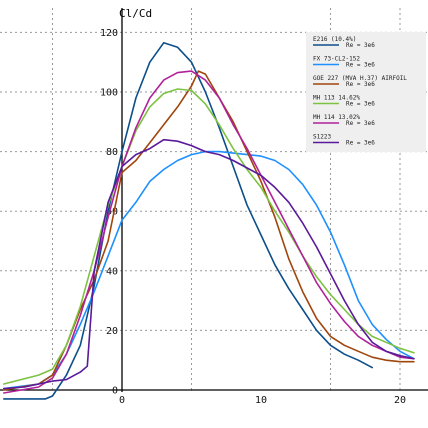 This screenshot has width=428, height=428. Describe the element at coordinates (112, 331) in the screenshot. I see `y-tick-label: 20` at that location.